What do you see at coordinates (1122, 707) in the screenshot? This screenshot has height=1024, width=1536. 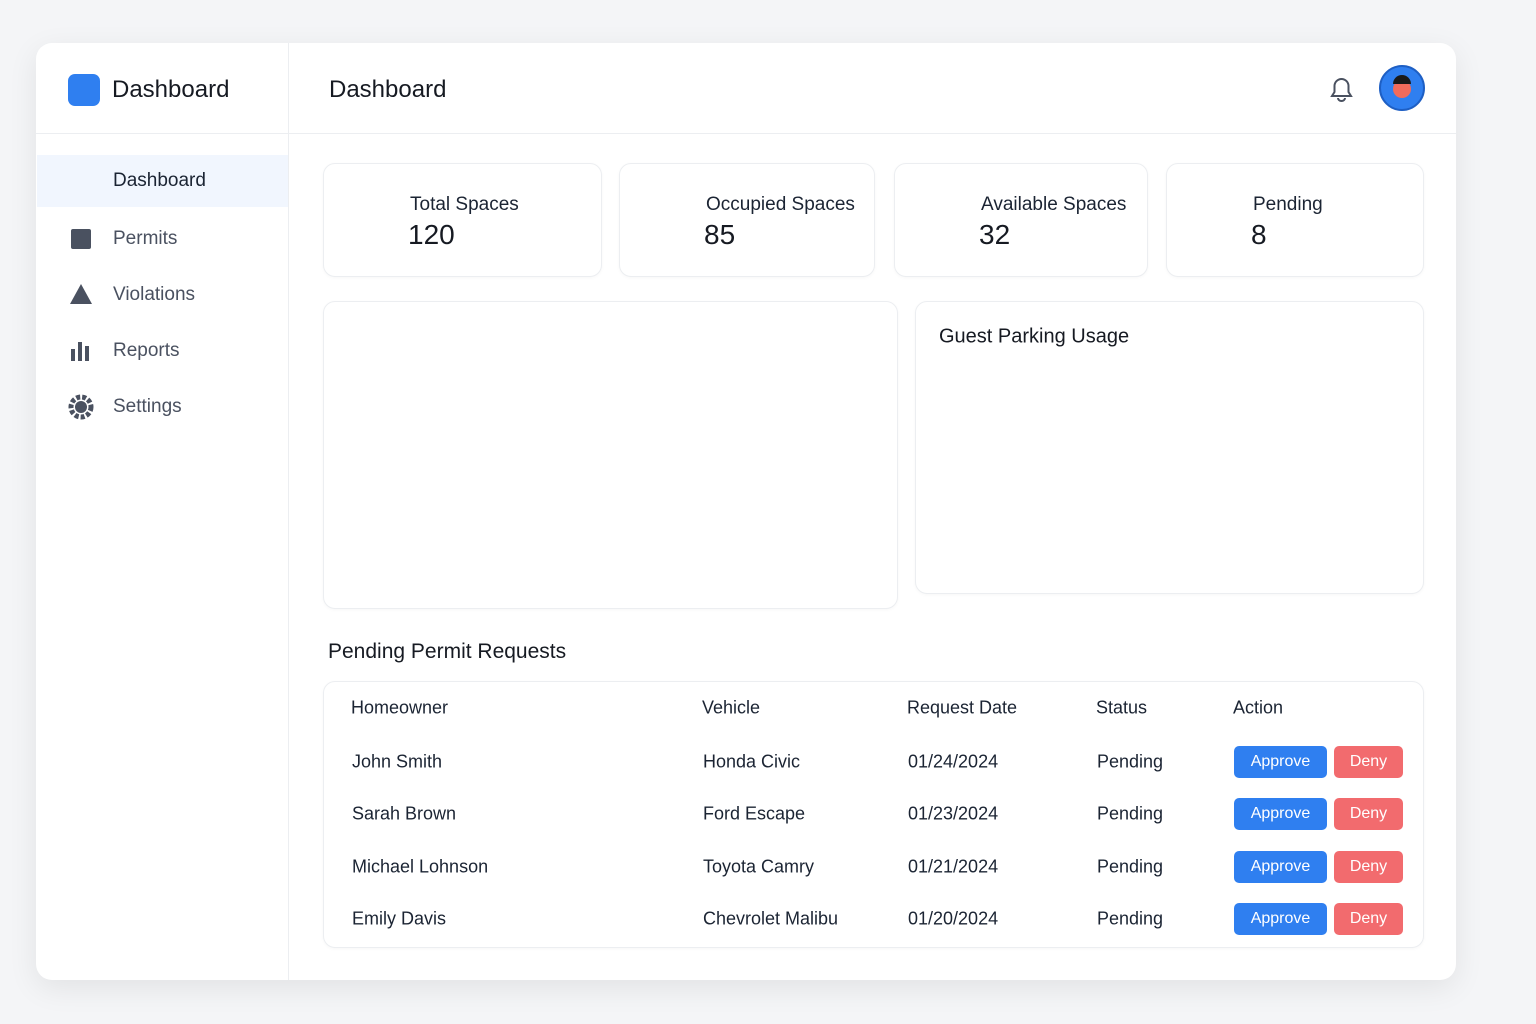 I see `column-header: Status` at bounding box center [1122, 707].